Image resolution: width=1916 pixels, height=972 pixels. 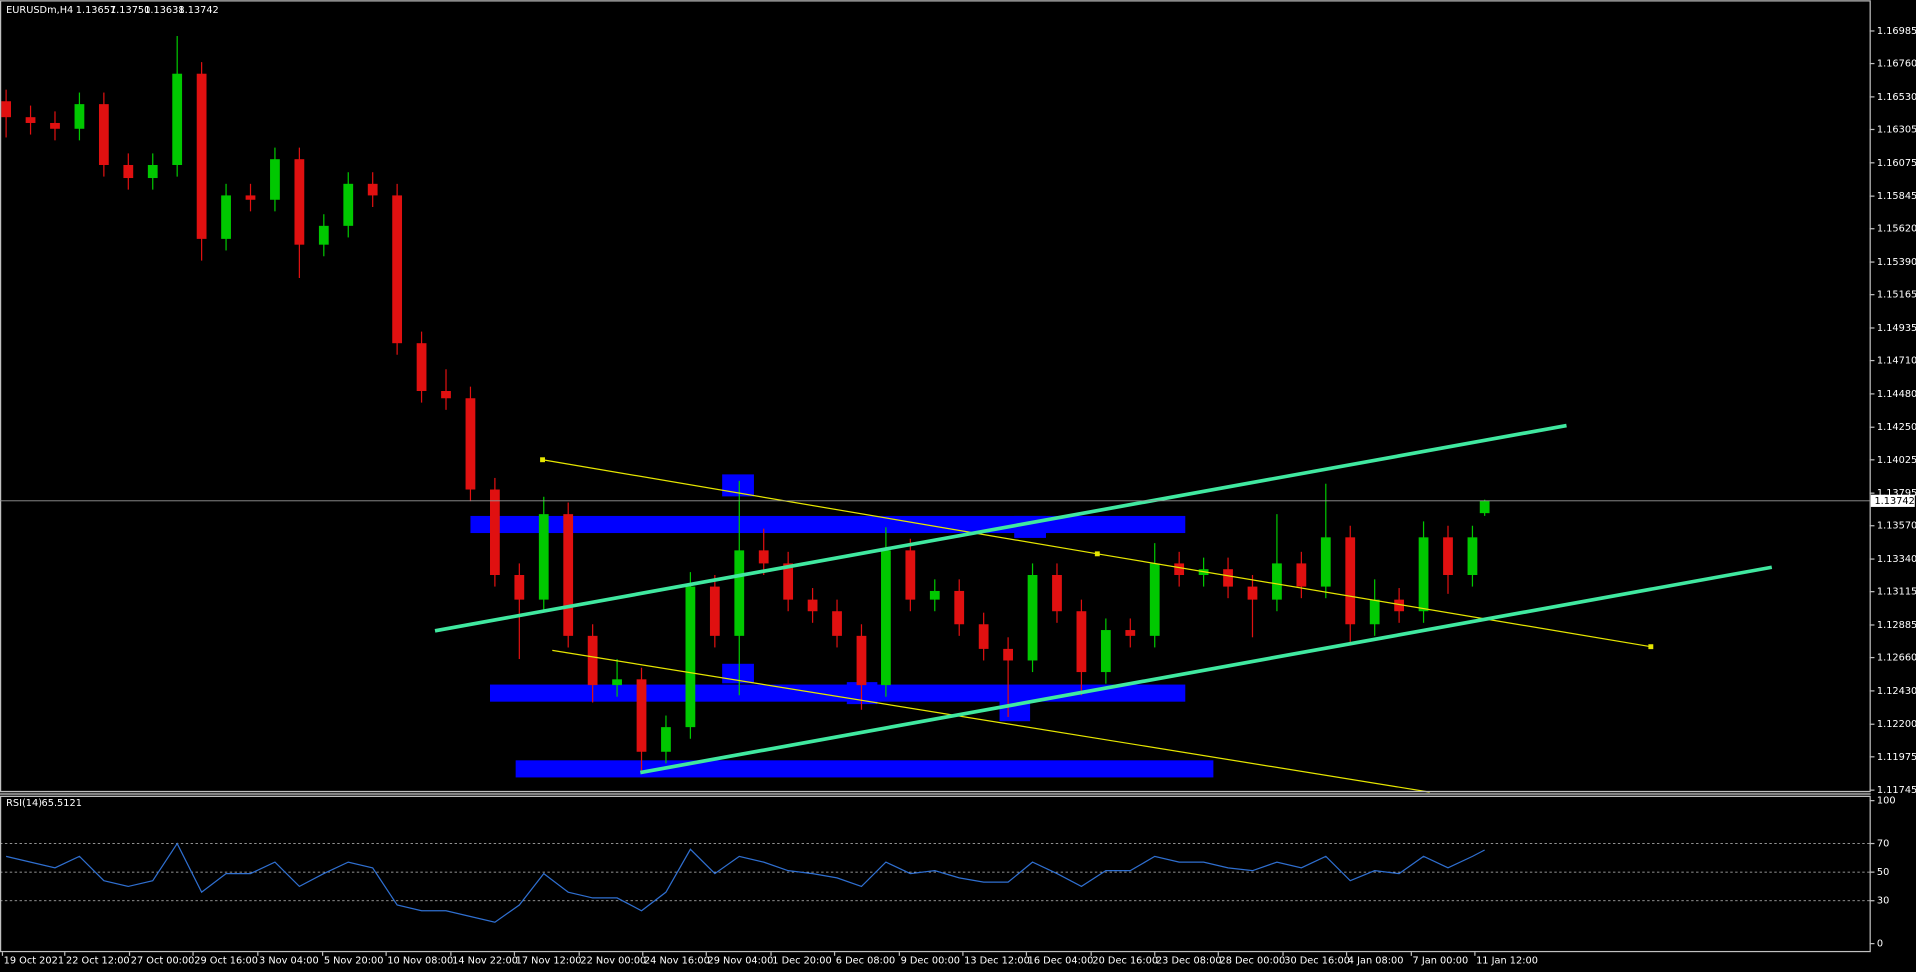 I want to click on y-tick-label: 1.16075, so click(x=1896, y=163).